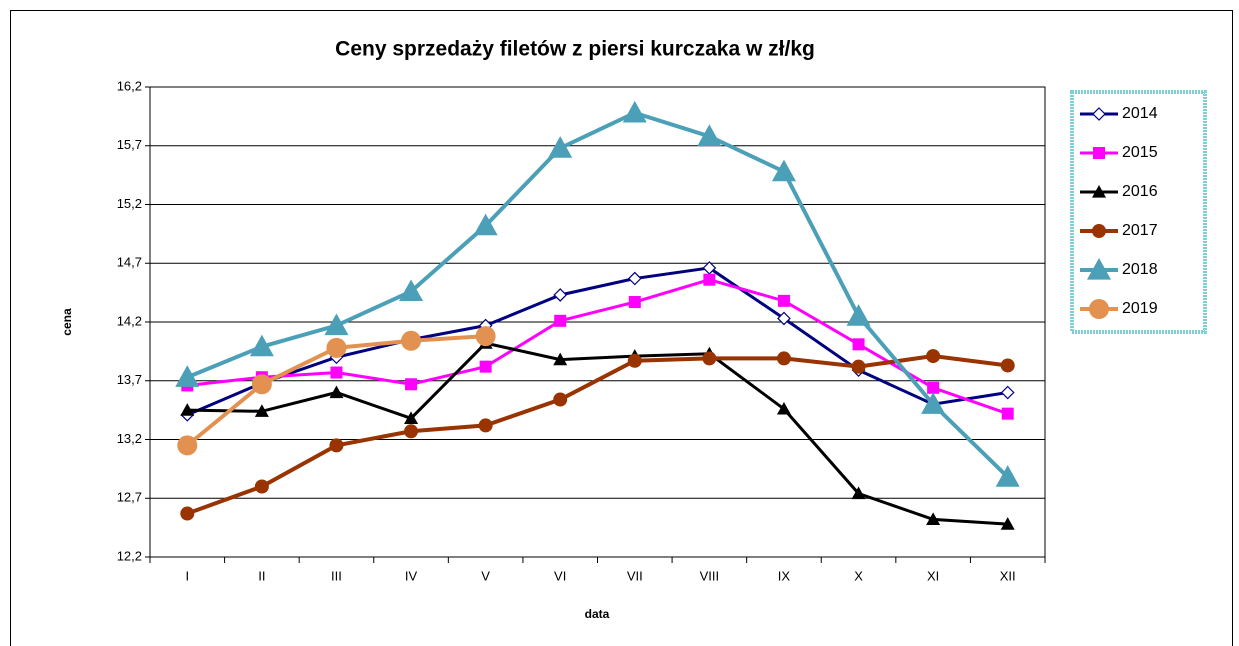  Describe the element at coordinates (485, 575) in the screenshot. I see `x-tick-label: V` at that location.